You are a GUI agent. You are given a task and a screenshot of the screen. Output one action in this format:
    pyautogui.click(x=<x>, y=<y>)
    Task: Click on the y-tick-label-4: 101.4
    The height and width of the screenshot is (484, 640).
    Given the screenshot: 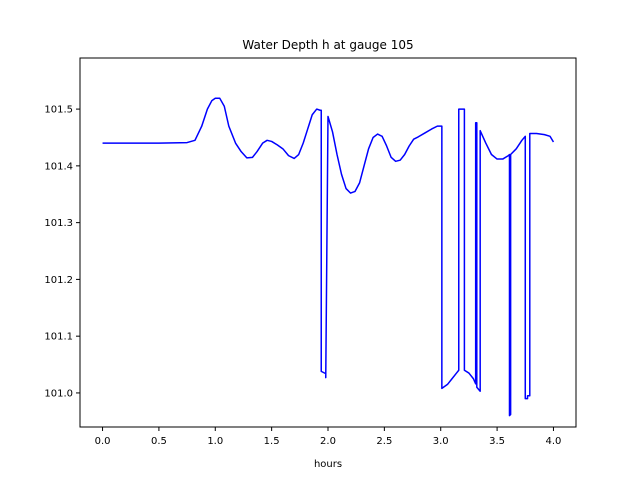 What is the action you would take?
    pyautogui.click(x=58, y=166)
    